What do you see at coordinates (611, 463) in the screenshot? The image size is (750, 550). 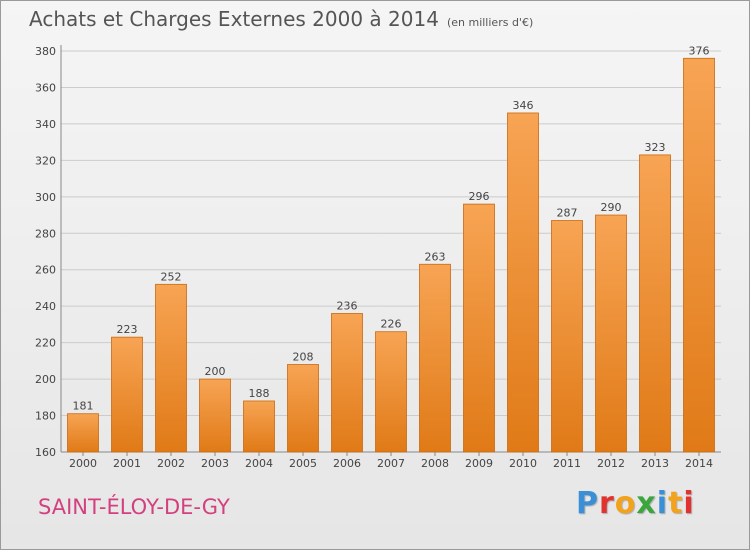 I see `x-tick-label: 2012` at bounding box center [611, 463].